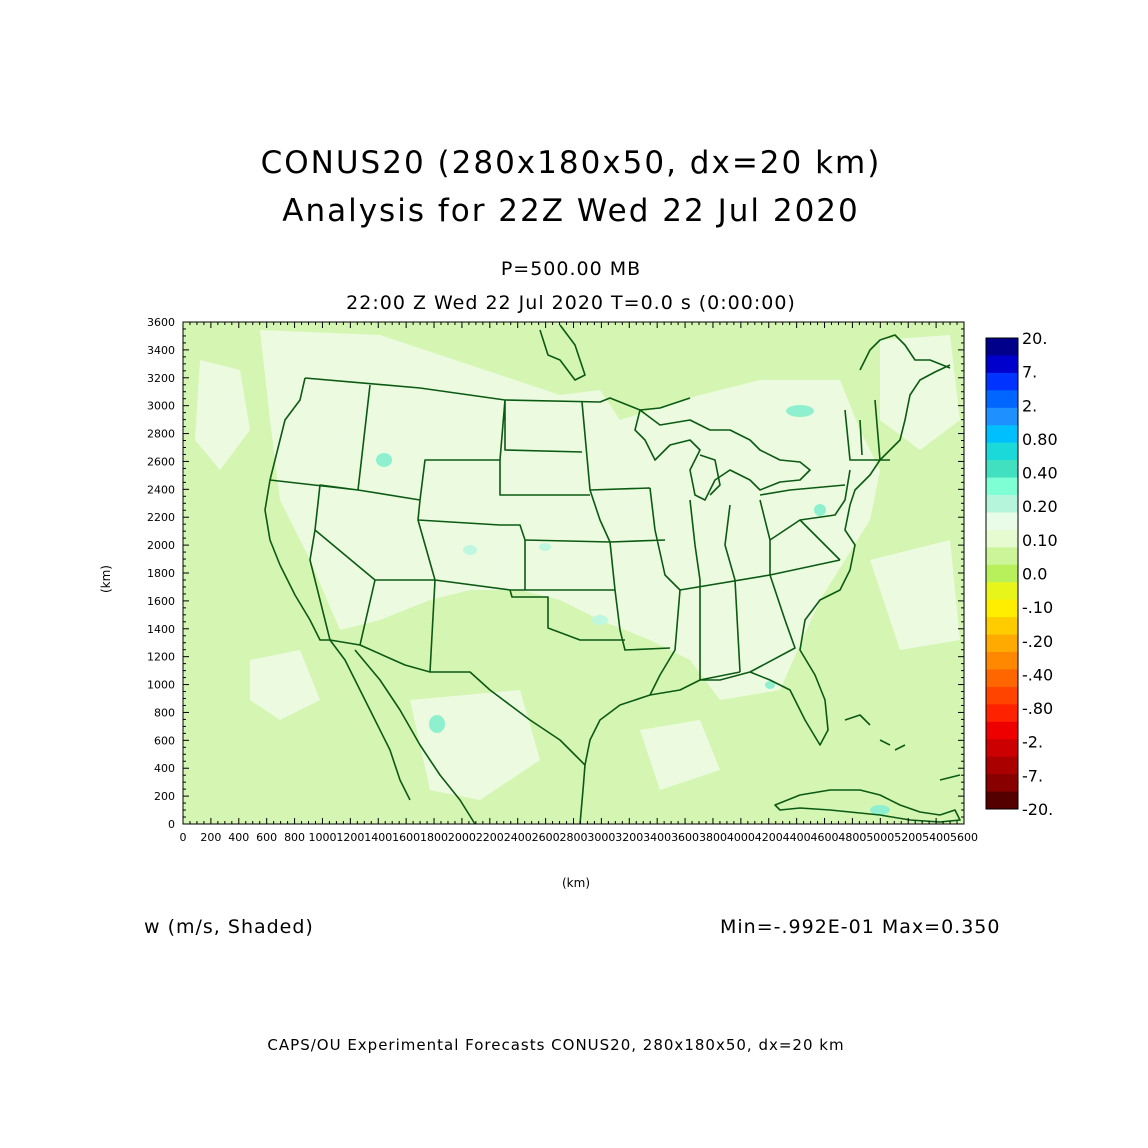 The height and width of the screenshot is (1148, 1148). Describe the element at coordinates (1040, 506) in the screenshot. I see `colorbar-label: 0.20` at that location.